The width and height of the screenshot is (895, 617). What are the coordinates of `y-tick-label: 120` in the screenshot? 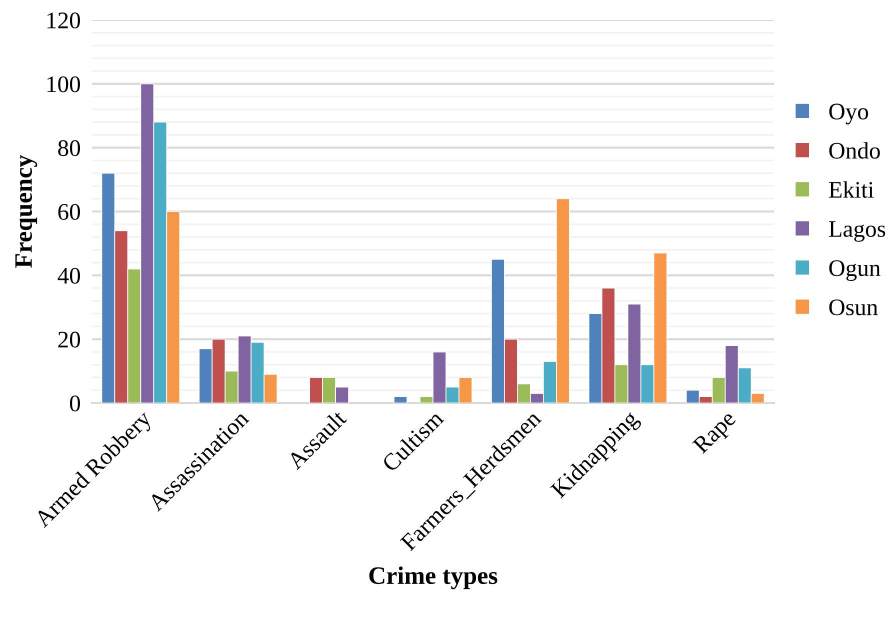 It's located at (64, 20).